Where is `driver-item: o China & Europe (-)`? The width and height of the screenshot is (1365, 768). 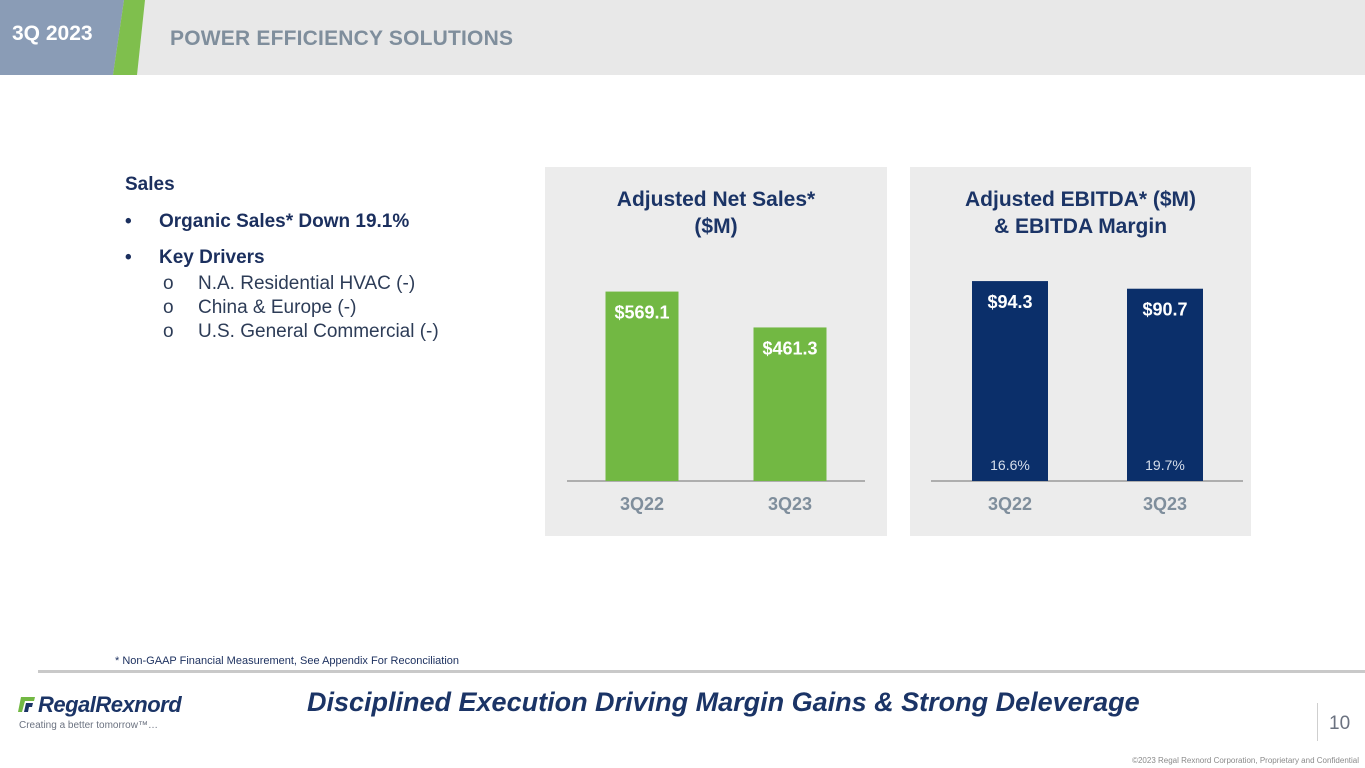 driver-item: o China & Europe (-) is located at coordinates (325, 308).